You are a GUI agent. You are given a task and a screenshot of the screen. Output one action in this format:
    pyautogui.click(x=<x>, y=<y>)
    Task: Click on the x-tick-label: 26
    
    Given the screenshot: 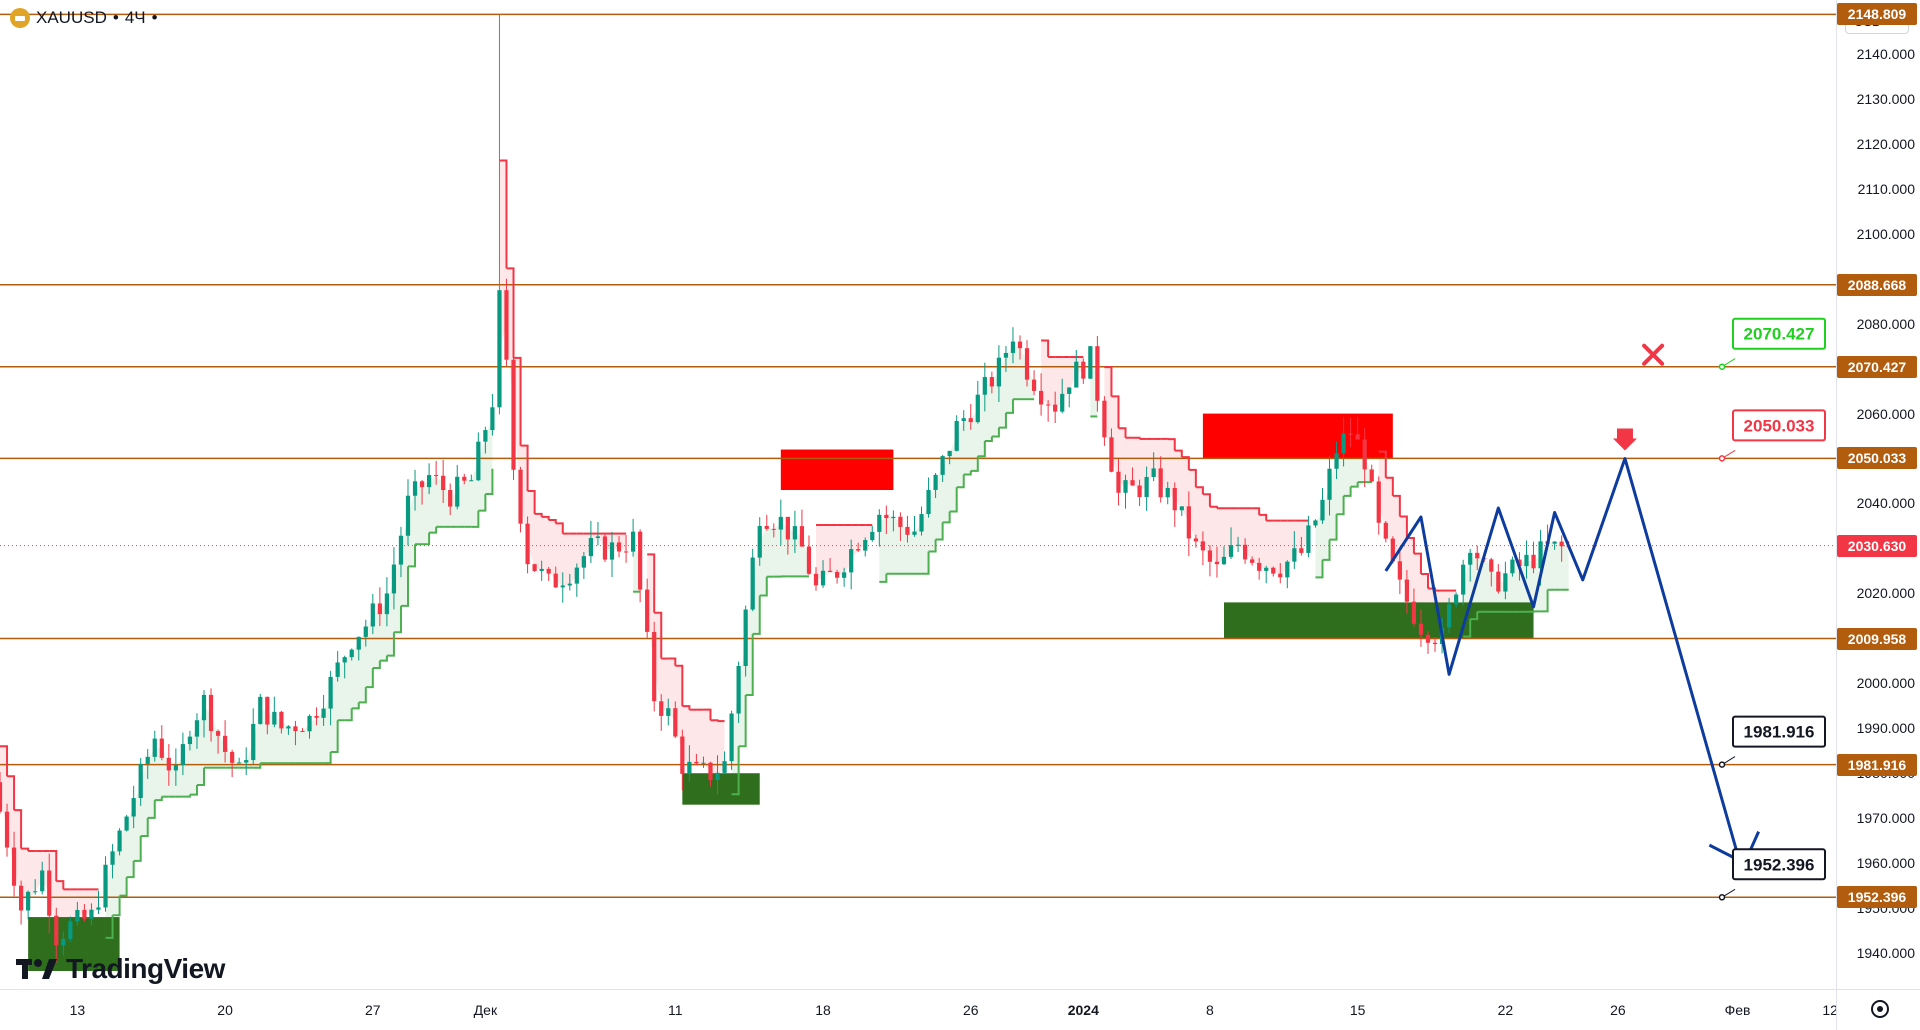 What is the action you would take?
    pyautogui.click(x=971, y=1010)
    